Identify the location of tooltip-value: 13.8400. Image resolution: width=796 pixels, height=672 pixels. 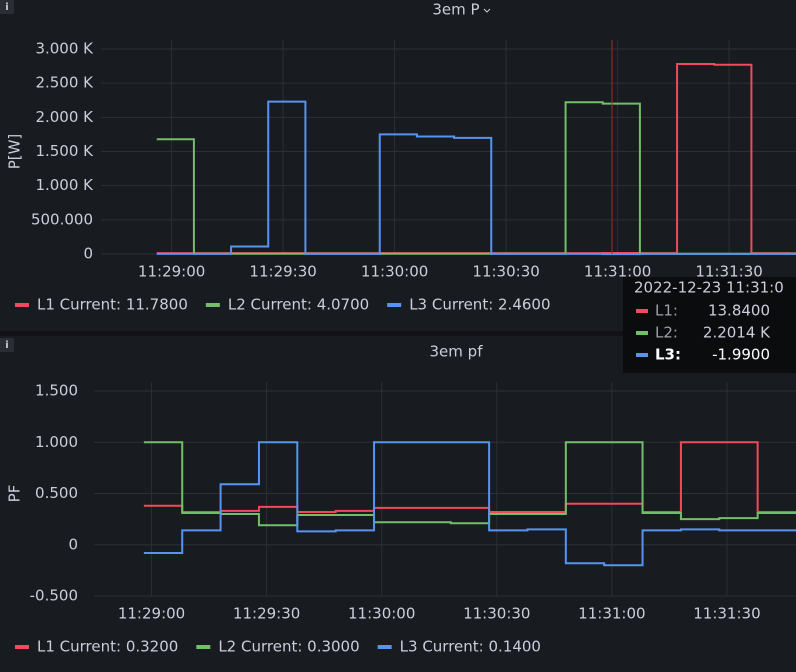
(739, 311).